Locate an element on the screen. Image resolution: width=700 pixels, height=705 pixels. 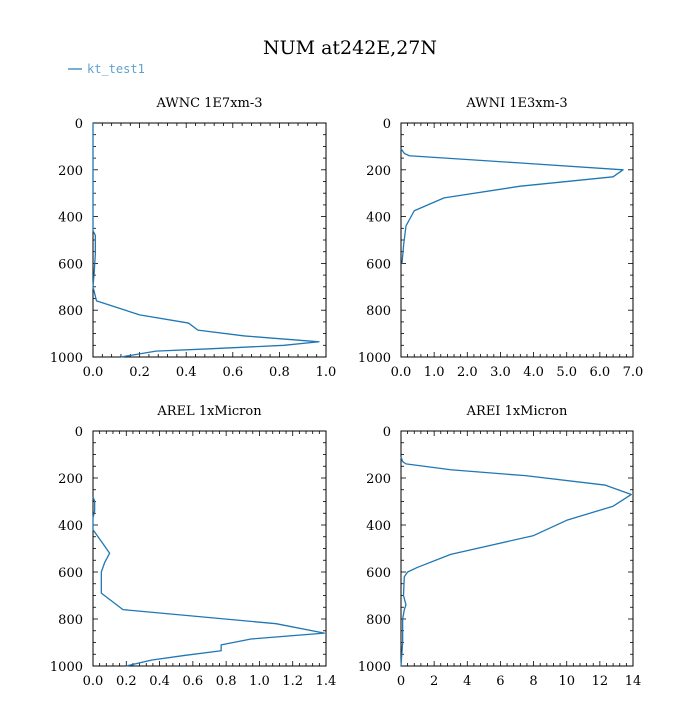
panel-title: AWNI 1E3xm-3 is located at coordinates (516, 103).